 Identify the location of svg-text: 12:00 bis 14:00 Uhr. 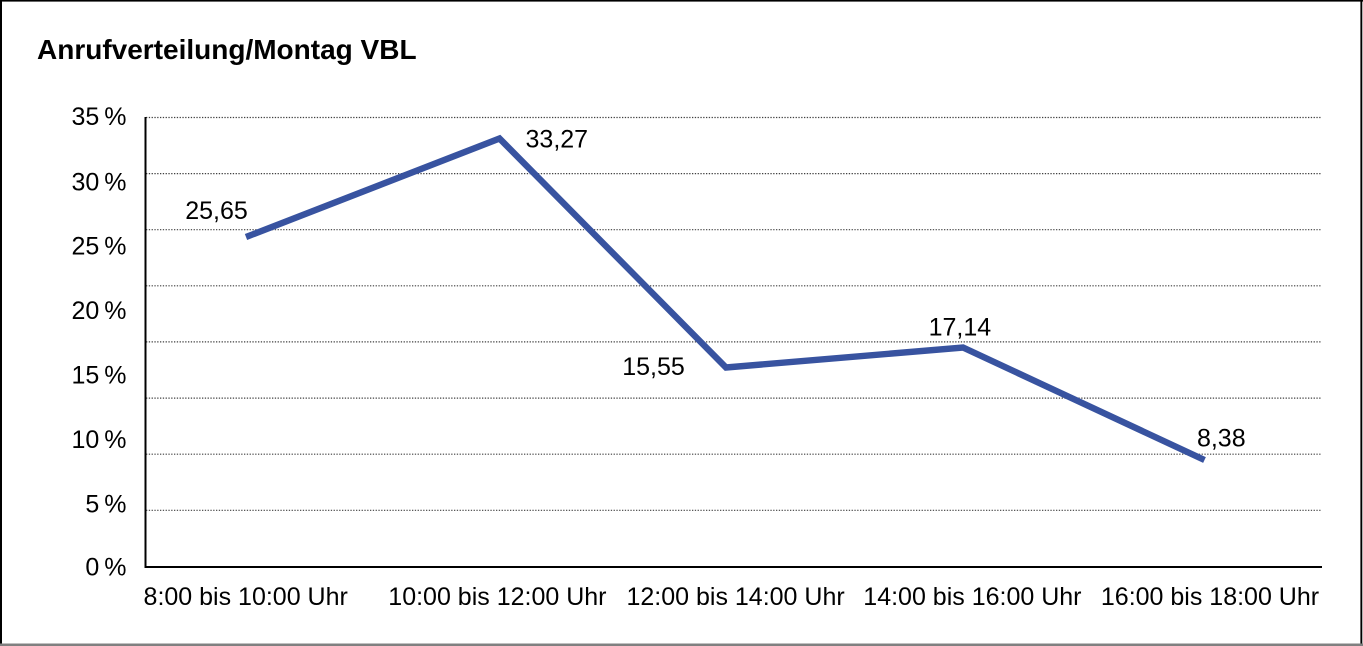
(735, 597).